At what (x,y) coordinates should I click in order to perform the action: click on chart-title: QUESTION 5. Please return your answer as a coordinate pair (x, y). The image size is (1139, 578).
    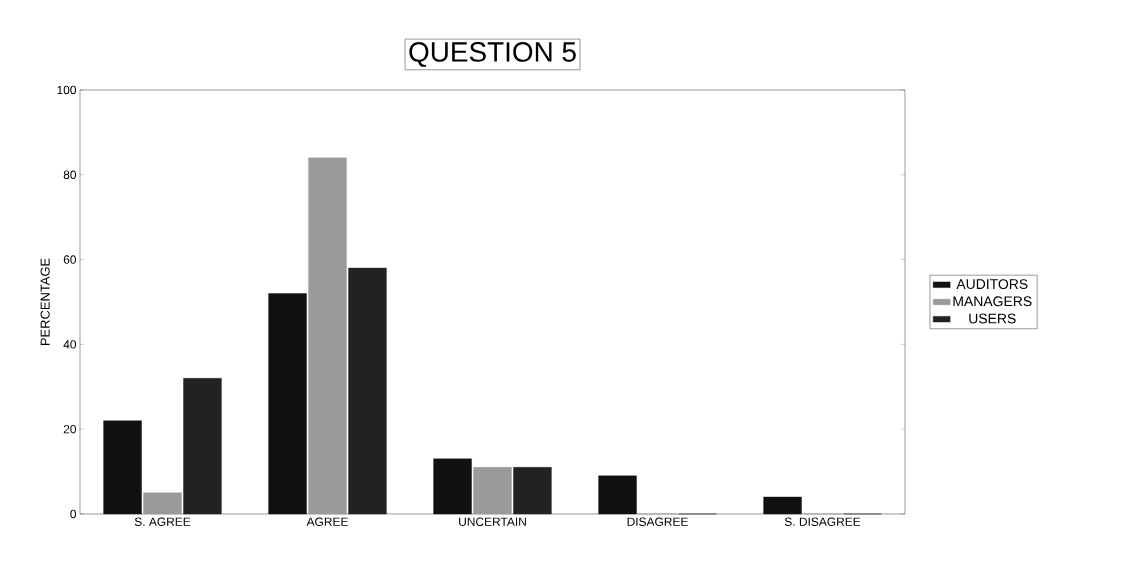
    Looking at the image, I should click on (492, 54).